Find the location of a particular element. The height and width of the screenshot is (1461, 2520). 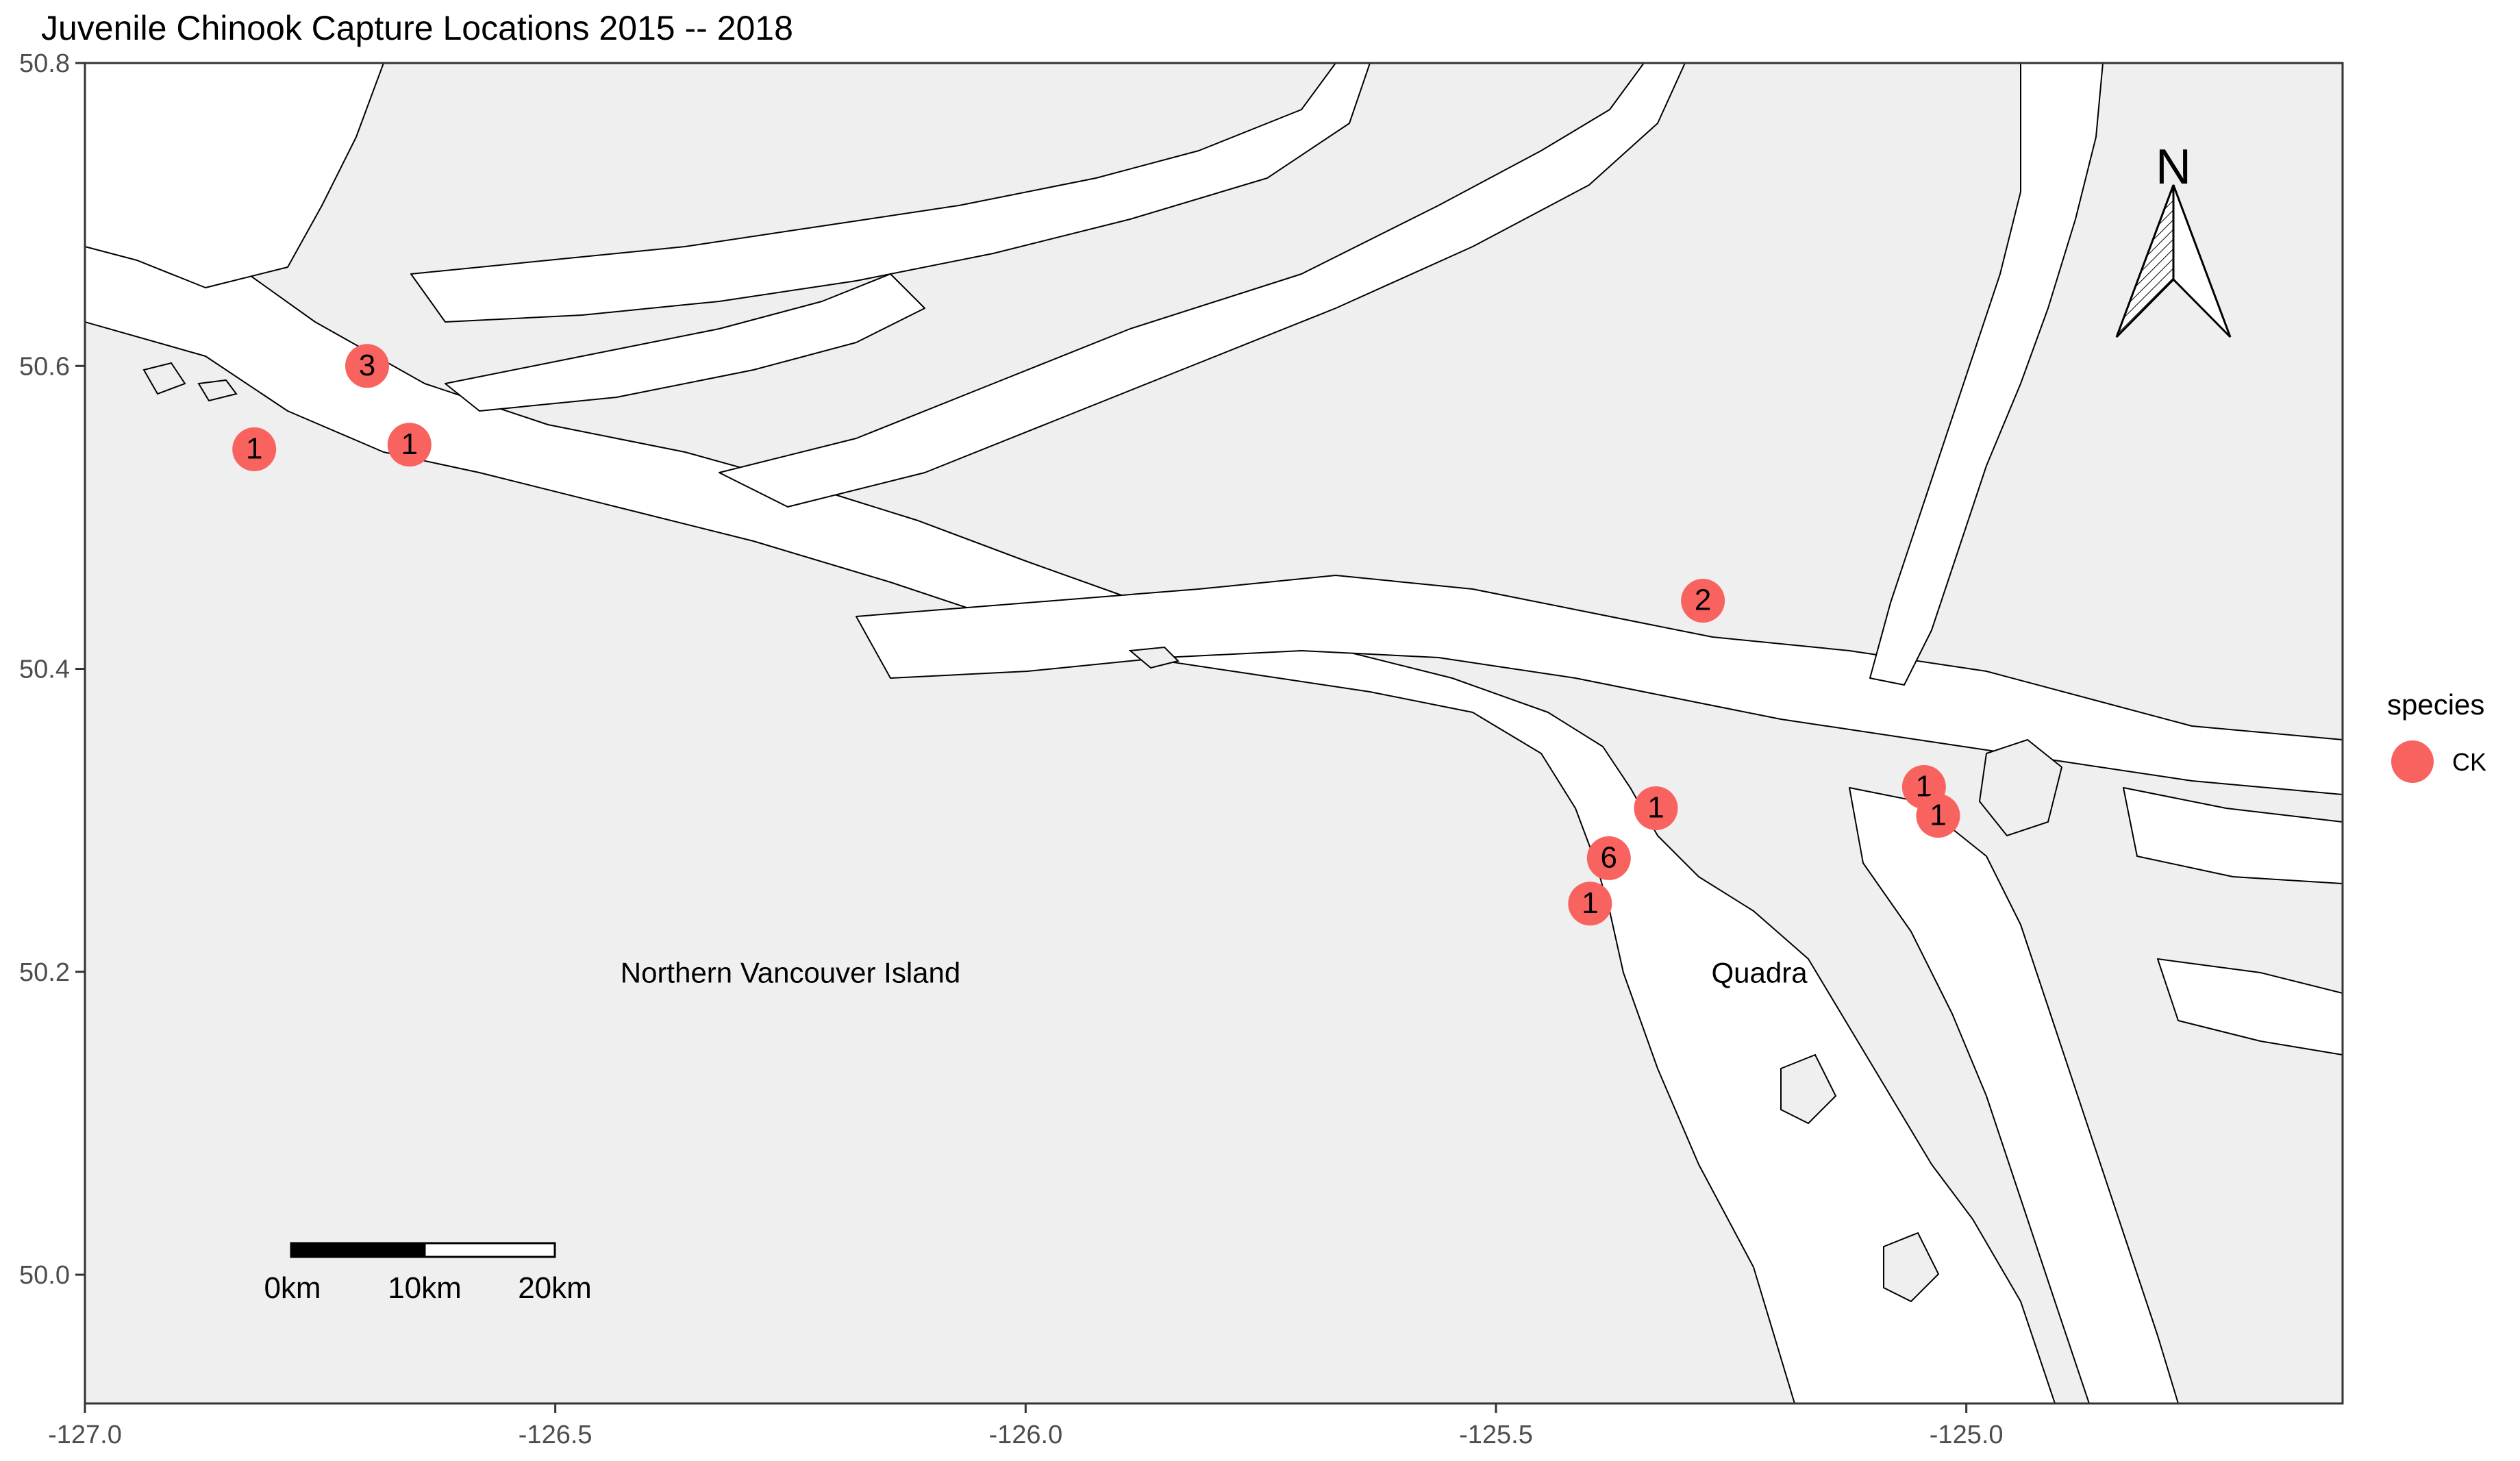

y-axis: 50.8 50.6 50.4 50.2 50.0 is located at coordinates (52, 669).